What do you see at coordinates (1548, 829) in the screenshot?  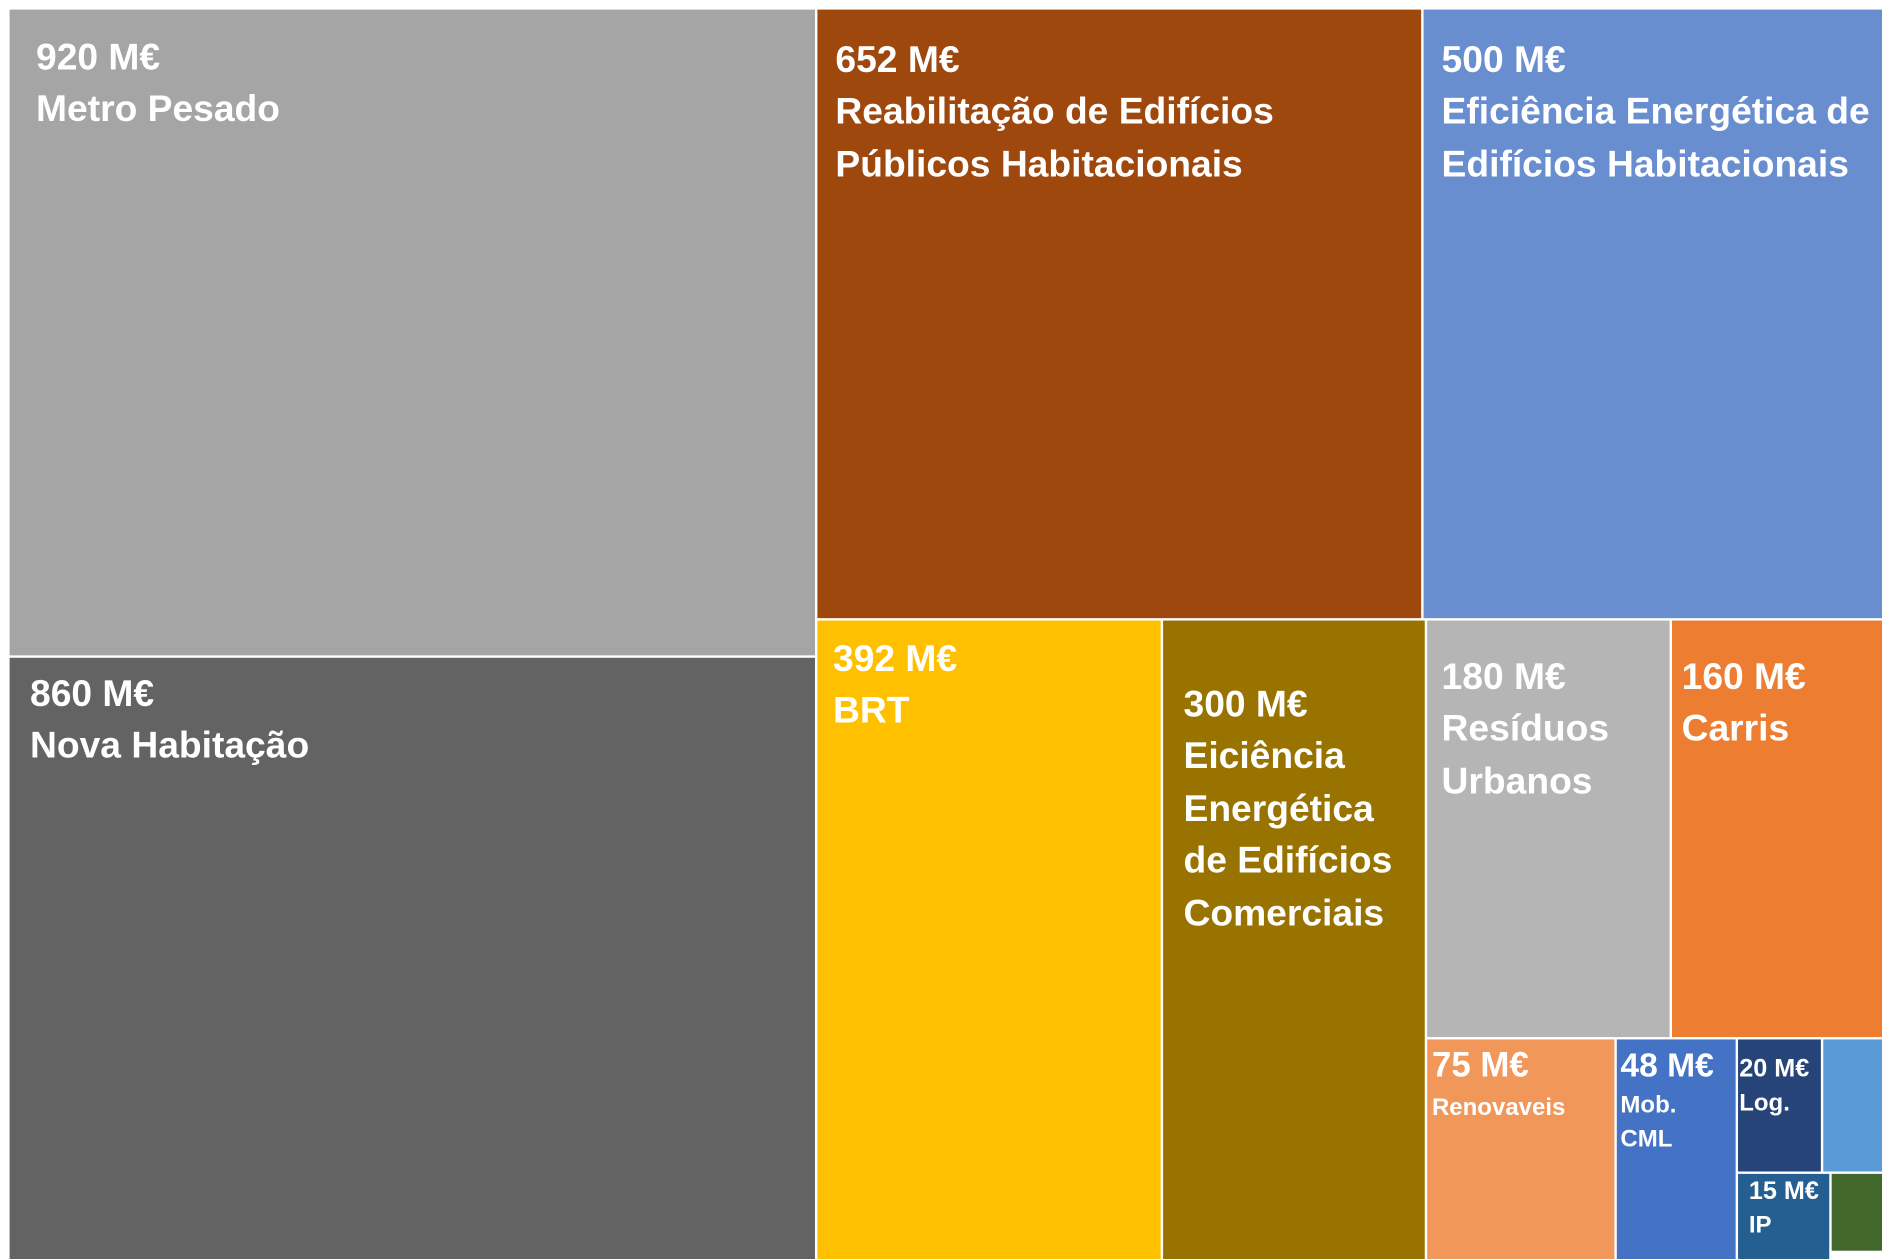 I see `tile: 180 M€ Resíduos Urbanos` at bounding box center [1548, 829].